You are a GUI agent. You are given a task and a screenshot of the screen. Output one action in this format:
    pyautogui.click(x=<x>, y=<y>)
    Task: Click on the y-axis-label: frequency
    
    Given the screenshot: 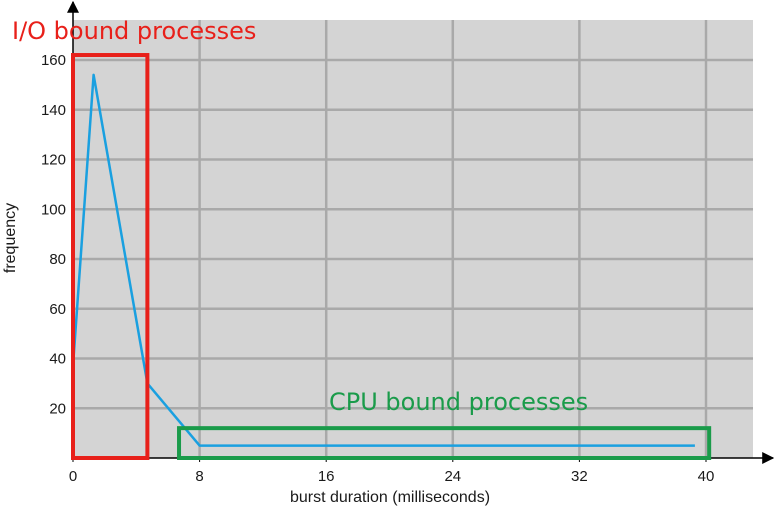 What is the action you would take?
    pyautogui.click(x=10, y=238)
    